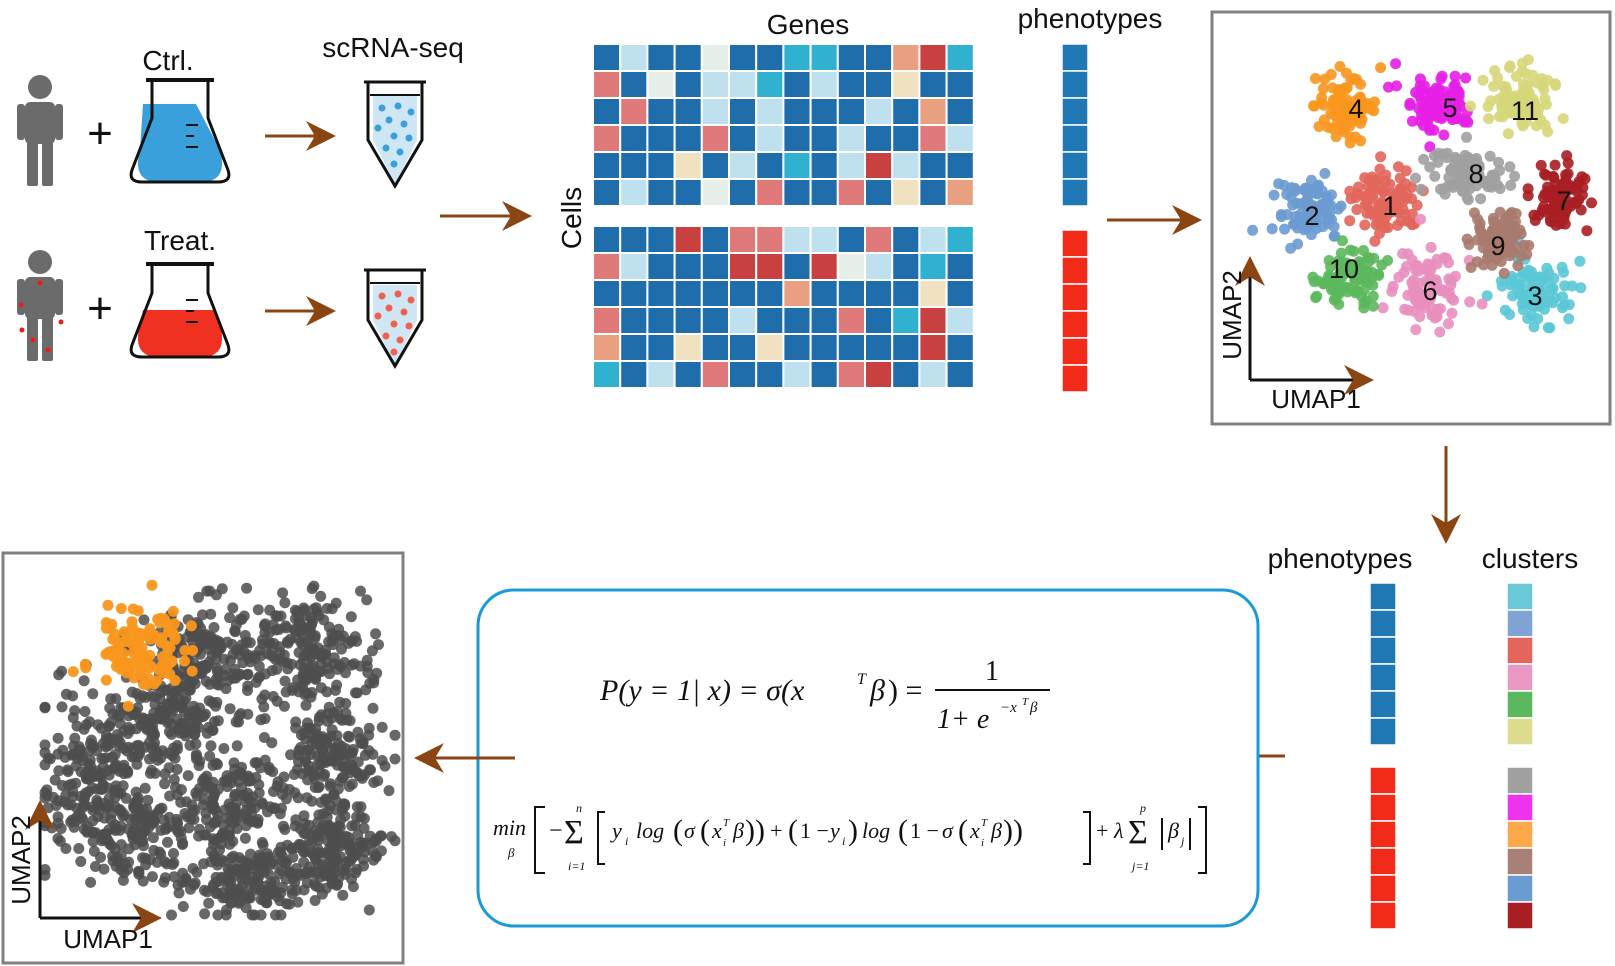 The height and width of the screenshot is (966, 1615). I want to click on formula1-numerator: 1, so click(992, 671).